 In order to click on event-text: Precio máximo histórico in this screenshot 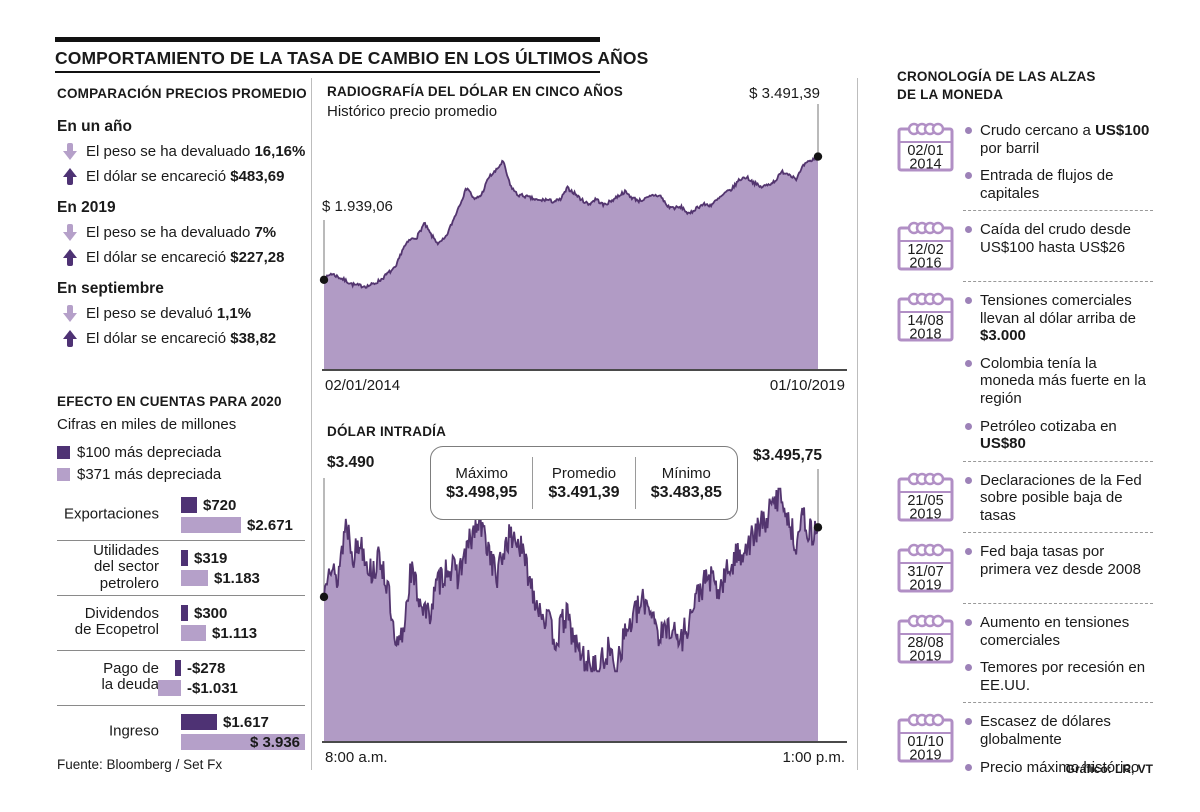, I will do `click(1060, 767)`.